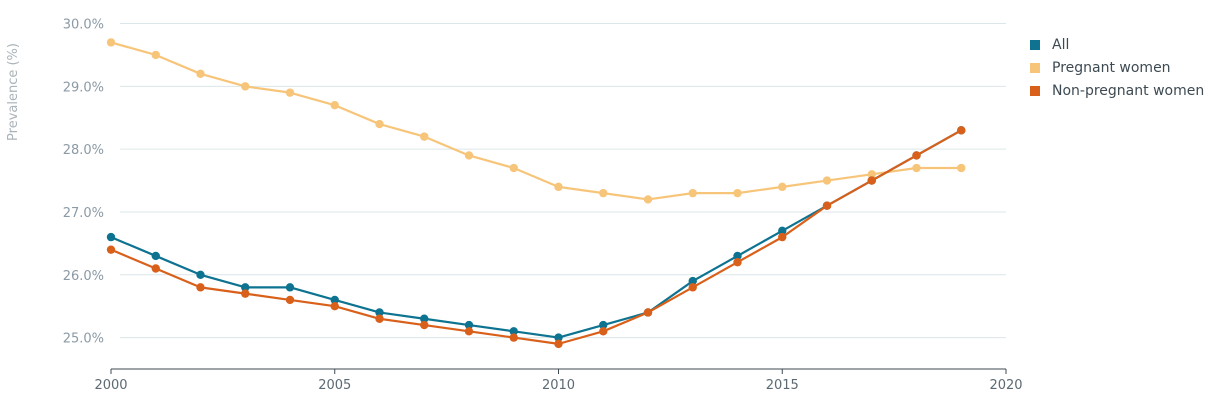 The width and height of the screenshot is (1230, 402). I want to click on y-tick-label: 27.0%, so click(83, 213).